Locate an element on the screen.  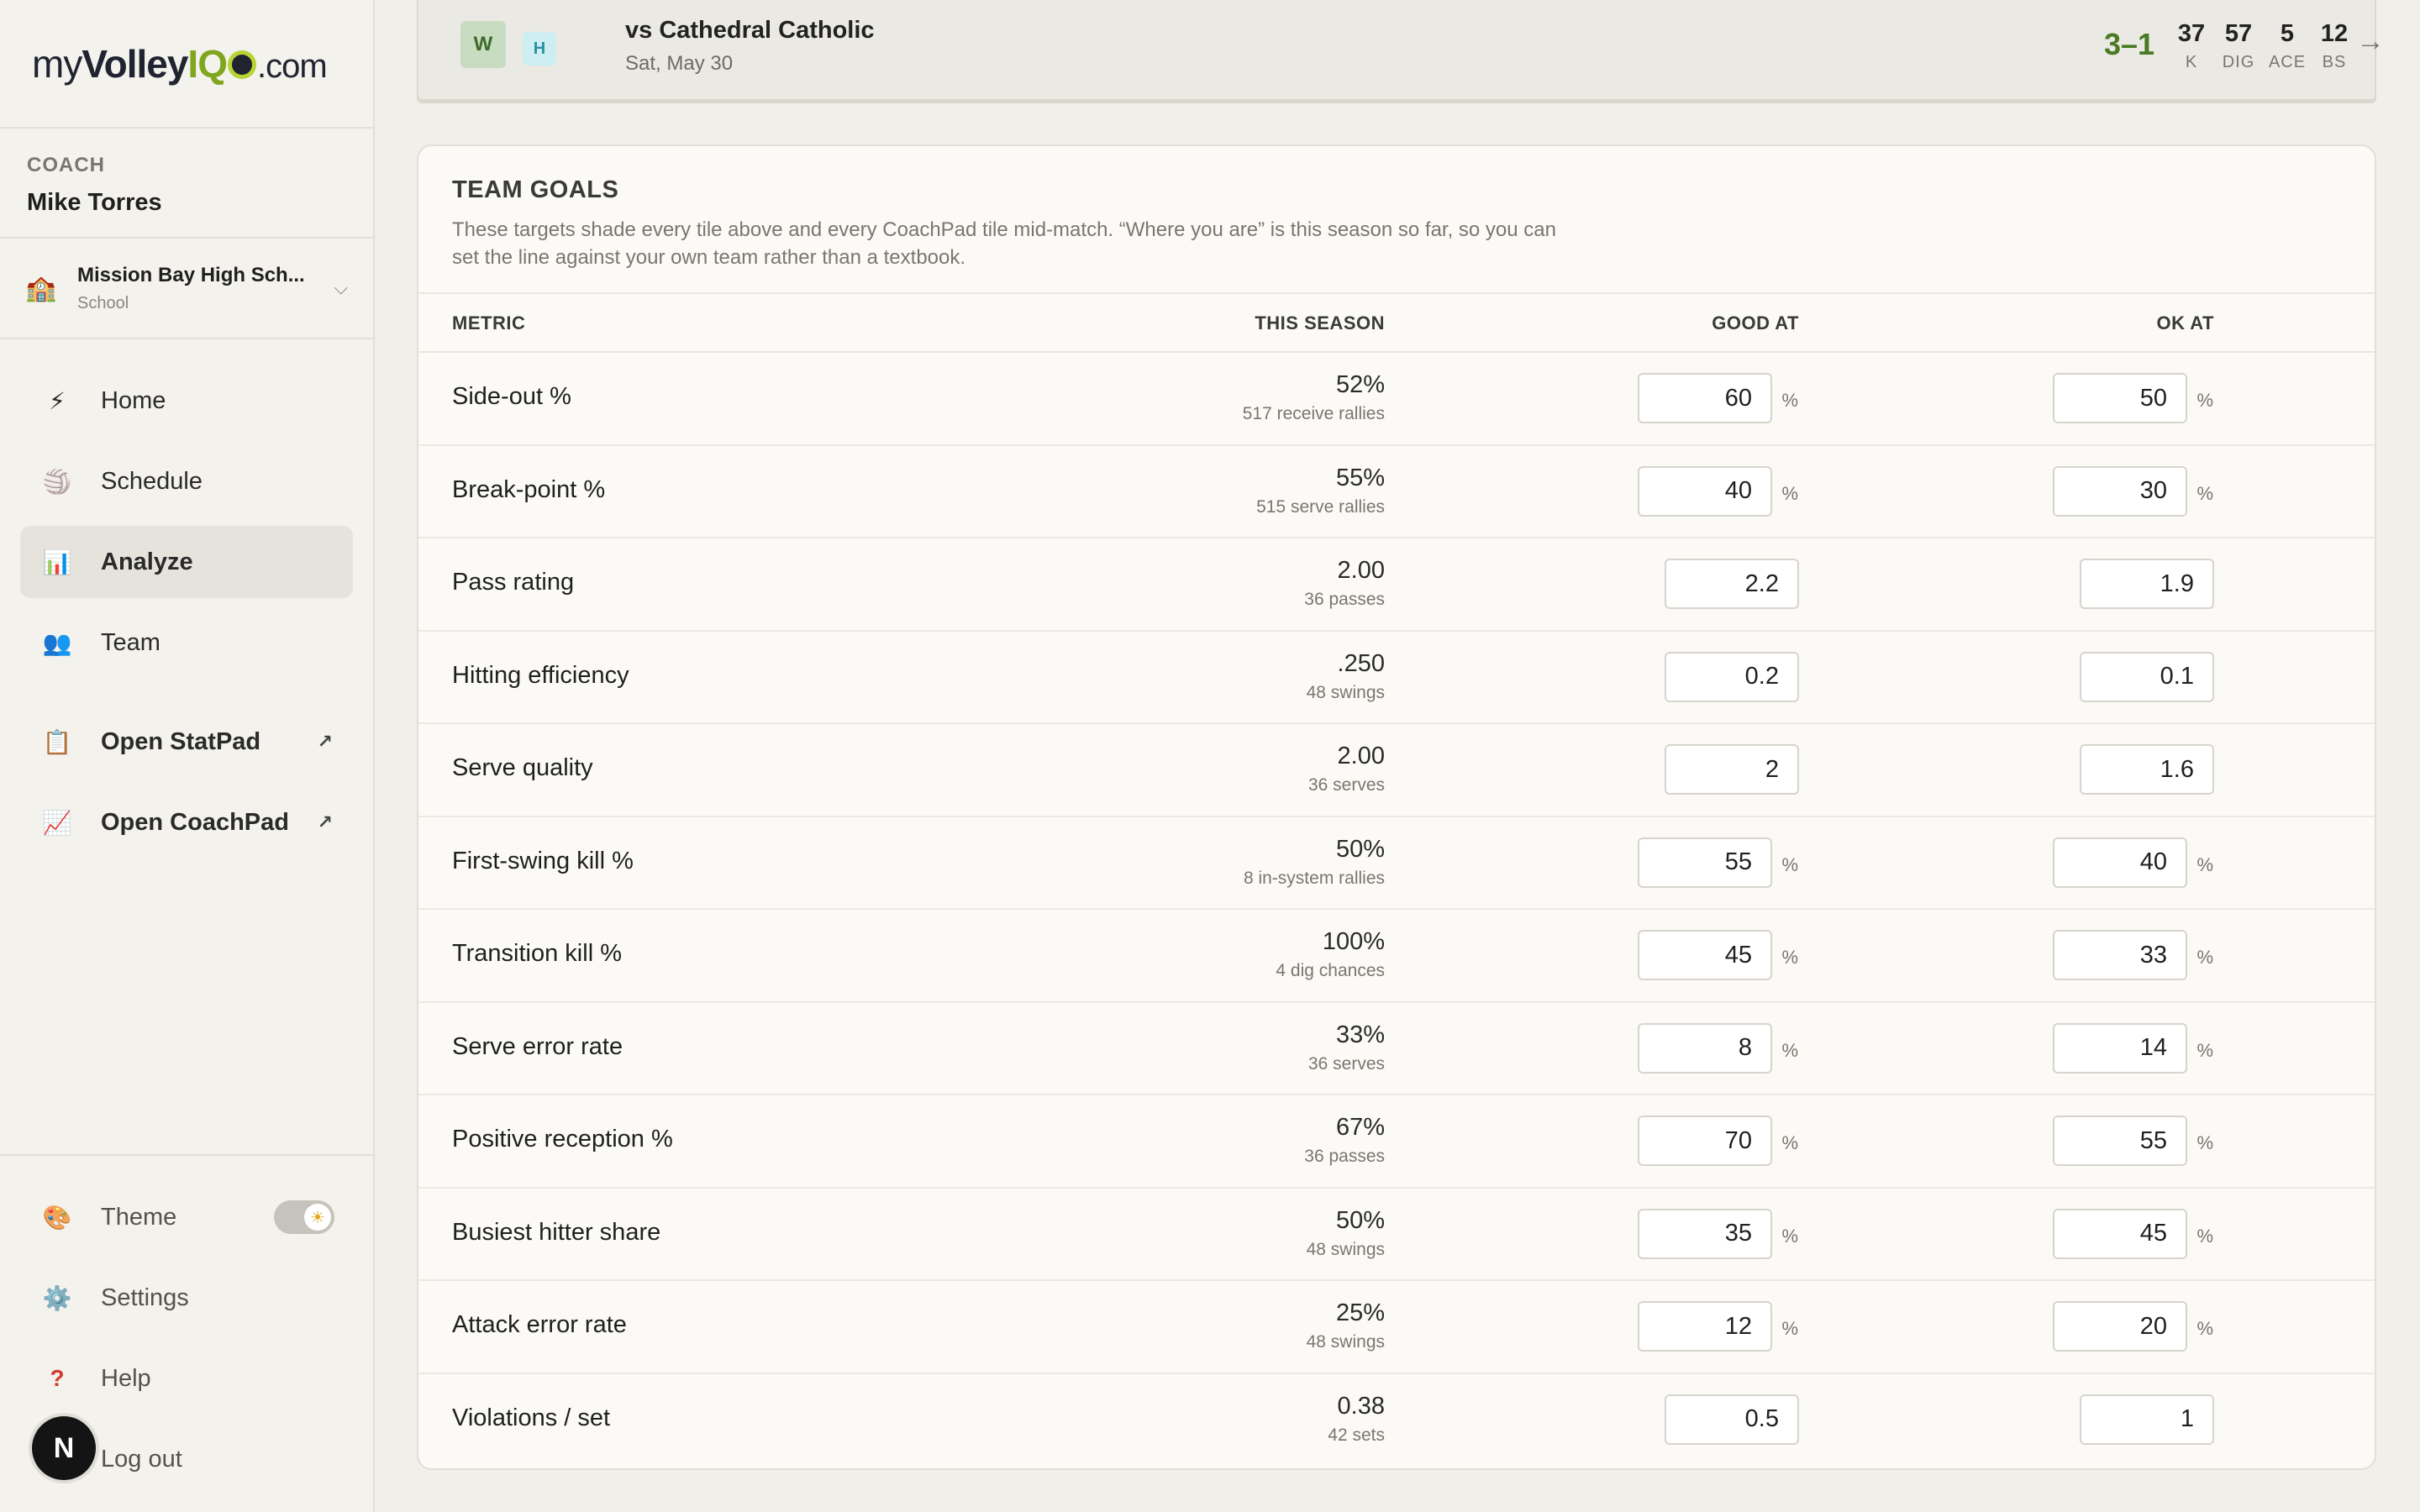
nav-item-schedule: 🏐 Schedule is located at coordinates (187, 481).